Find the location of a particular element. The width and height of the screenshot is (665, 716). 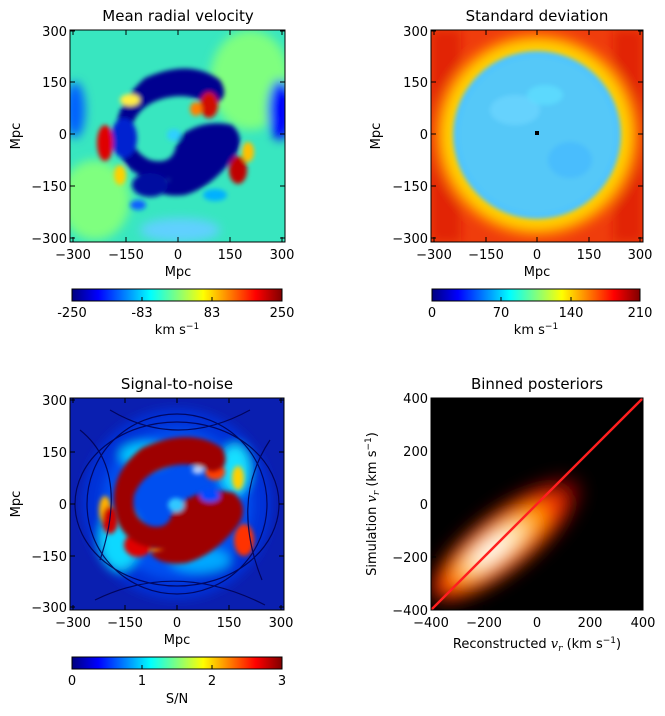

y-ticks-d is located at coordinates (537, 504).